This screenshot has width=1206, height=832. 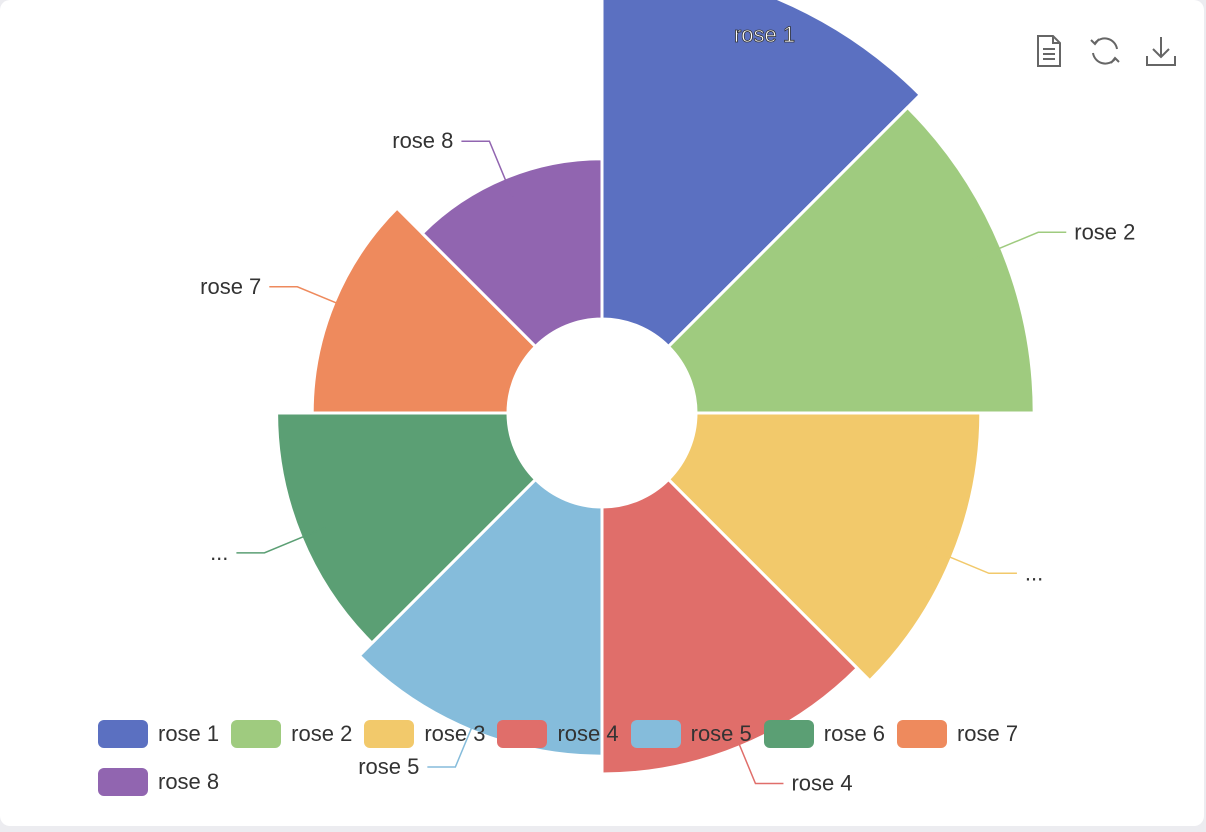 I want to click on legend-item-7: rose 7, so click(x=957, y=734).